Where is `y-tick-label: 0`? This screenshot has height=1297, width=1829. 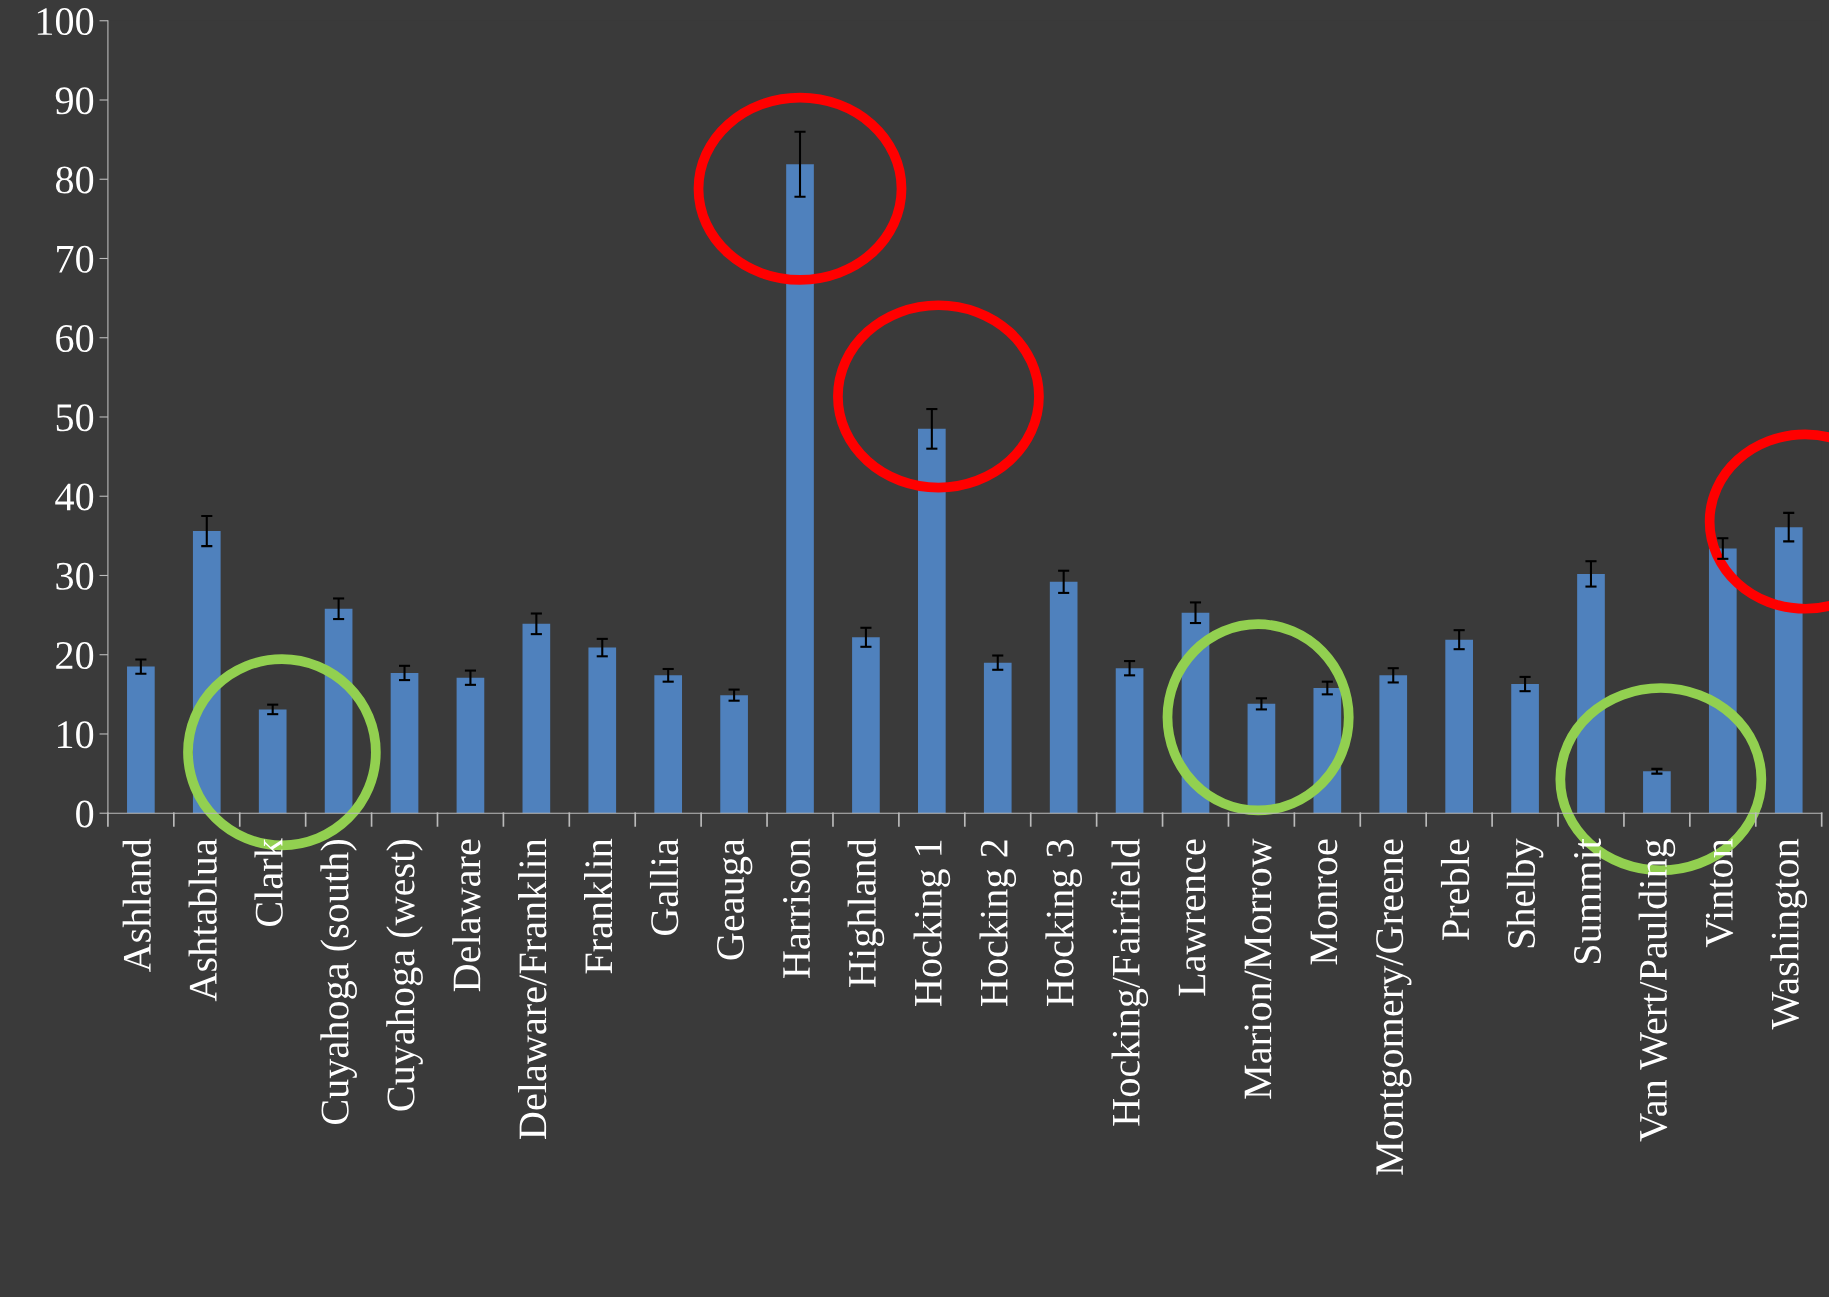
y-tick-label: 0 is located at coordinates (85, 814).